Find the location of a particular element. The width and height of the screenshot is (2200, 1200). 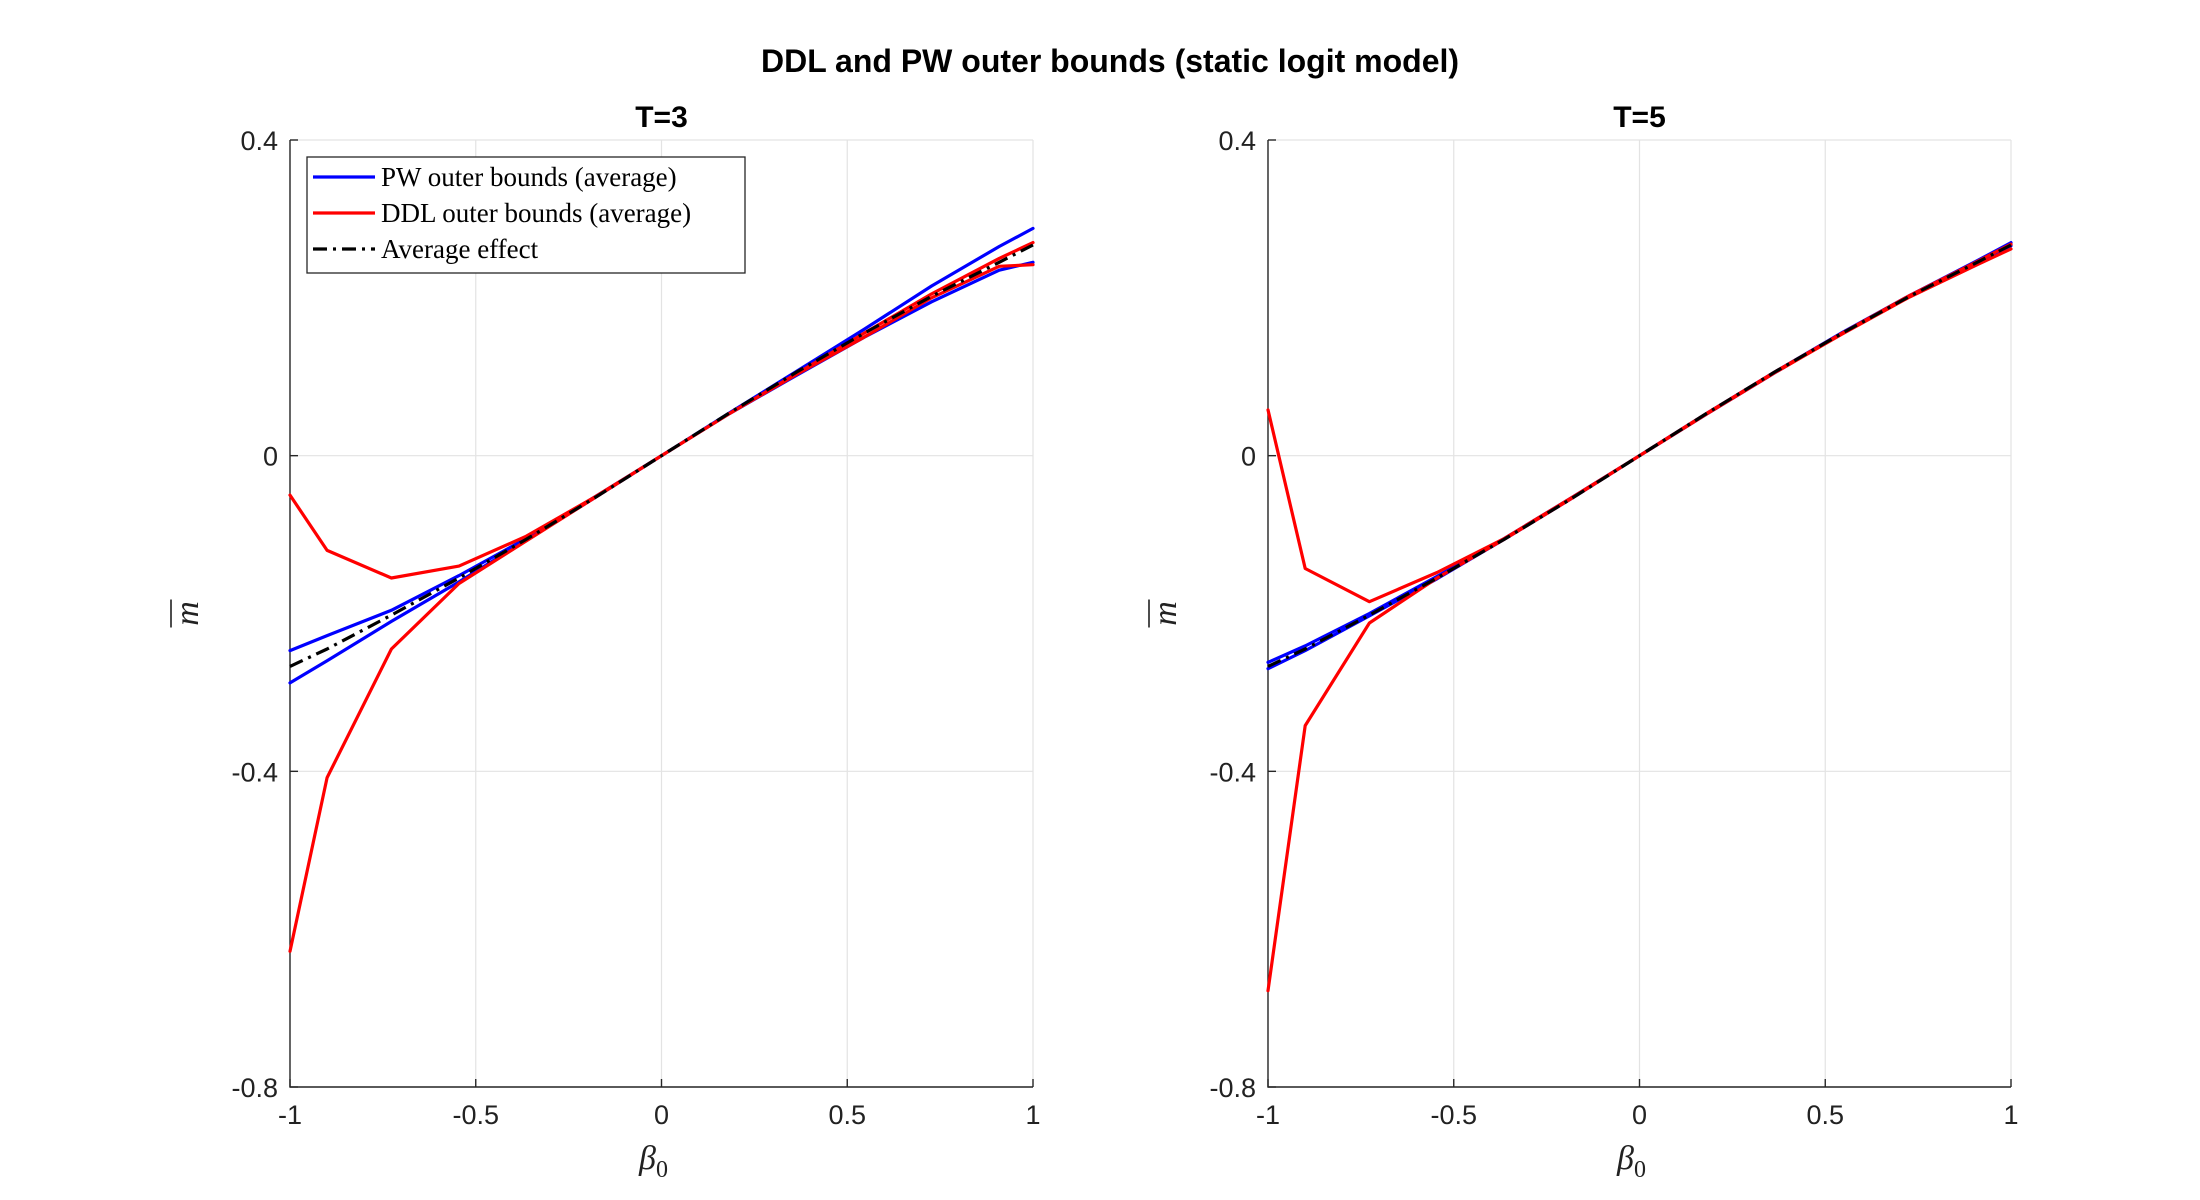

chart0-ylabel-text: m is located at coordinates (187, 613).